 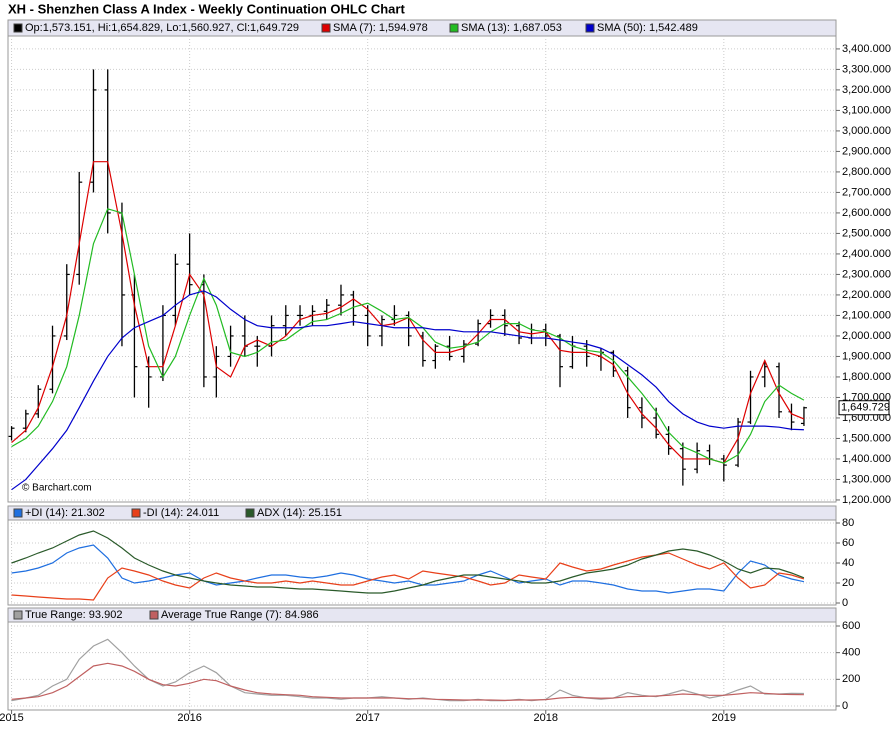 What do you see at coordinates (866, 69) in the screenshot?
I see `y-tick-label: 3,300.000` at bounding box center [866, 69].